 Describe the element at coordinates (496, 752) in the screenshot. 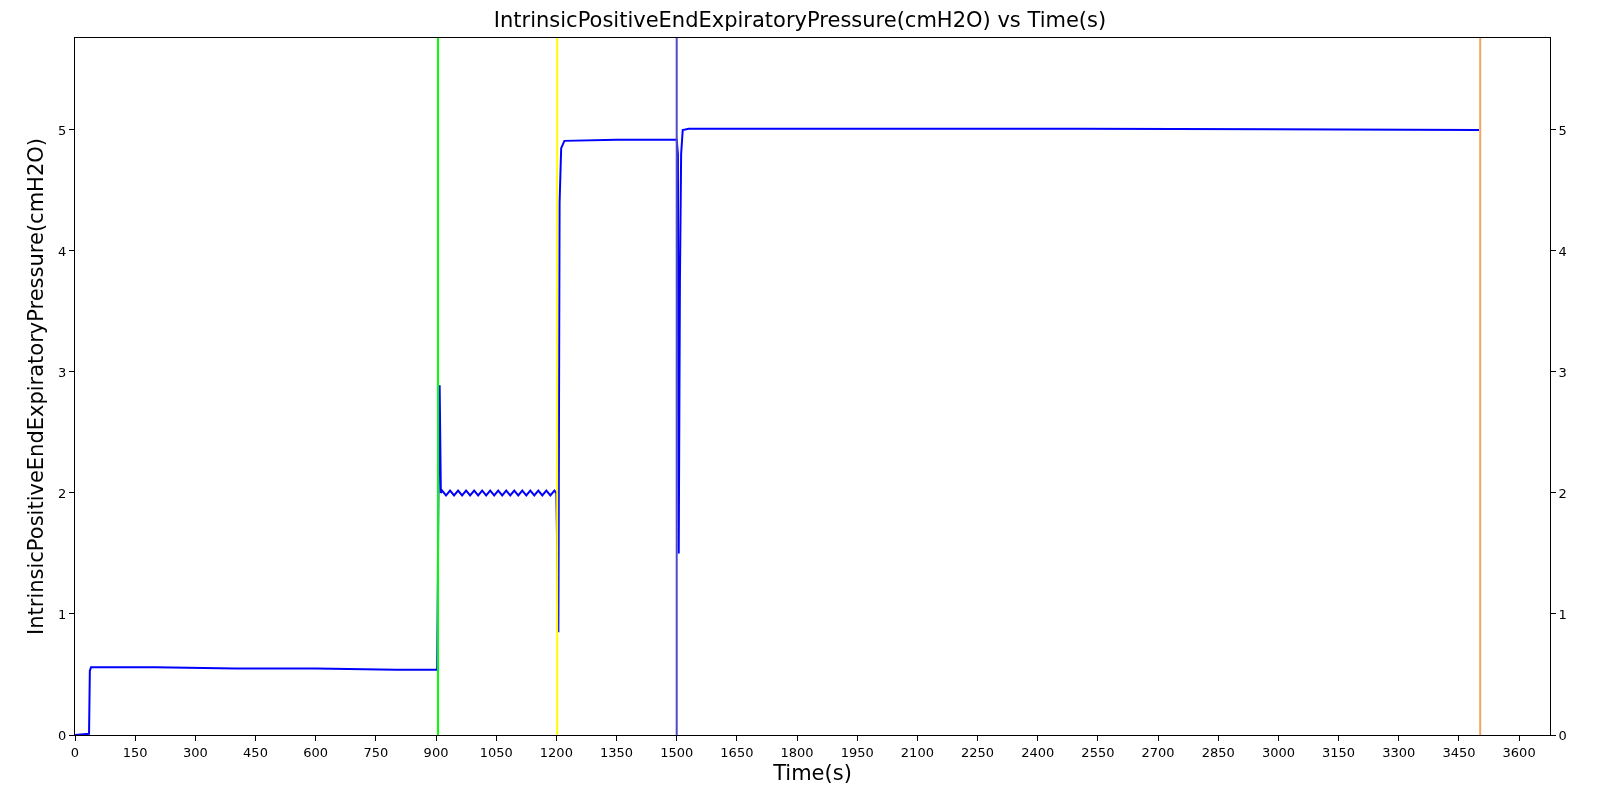

I see `x-tick-label: 1050` at that location.